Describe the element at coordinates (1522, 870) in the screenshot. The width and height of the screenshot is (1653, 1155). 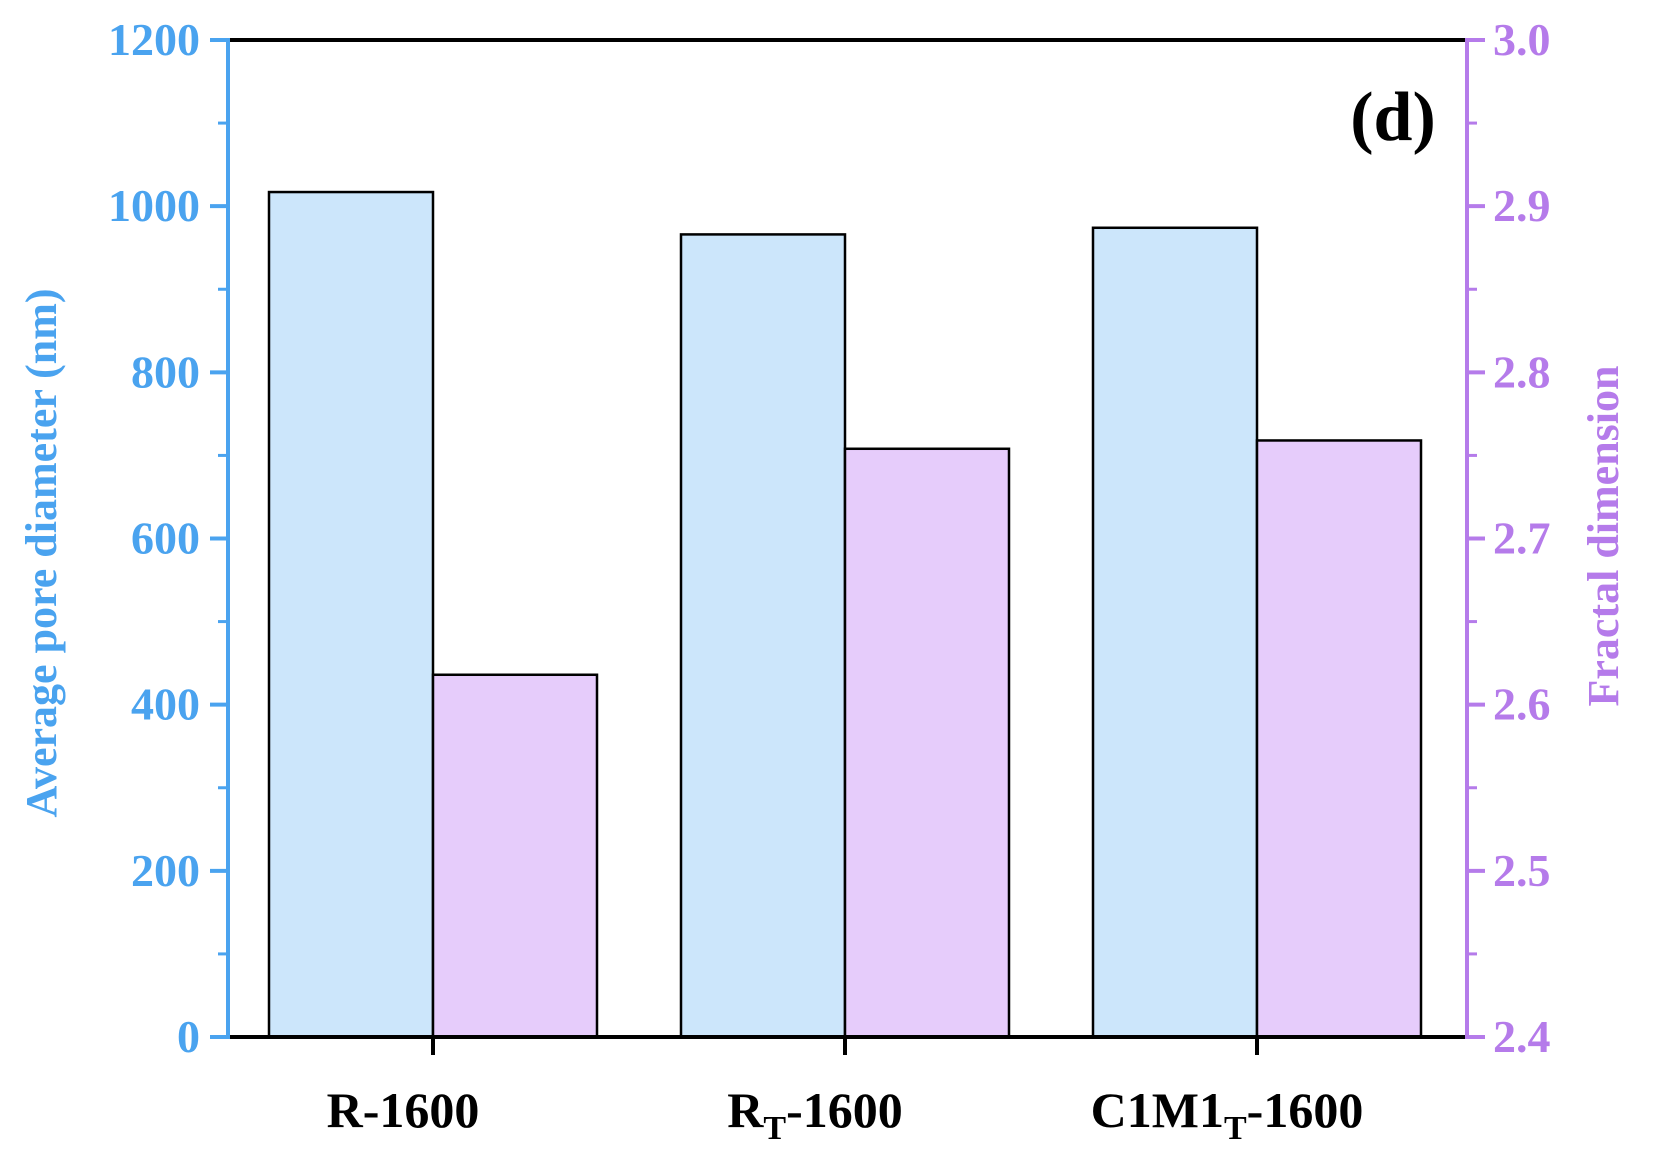
I see `right-tick-label: 2.5` at that location.